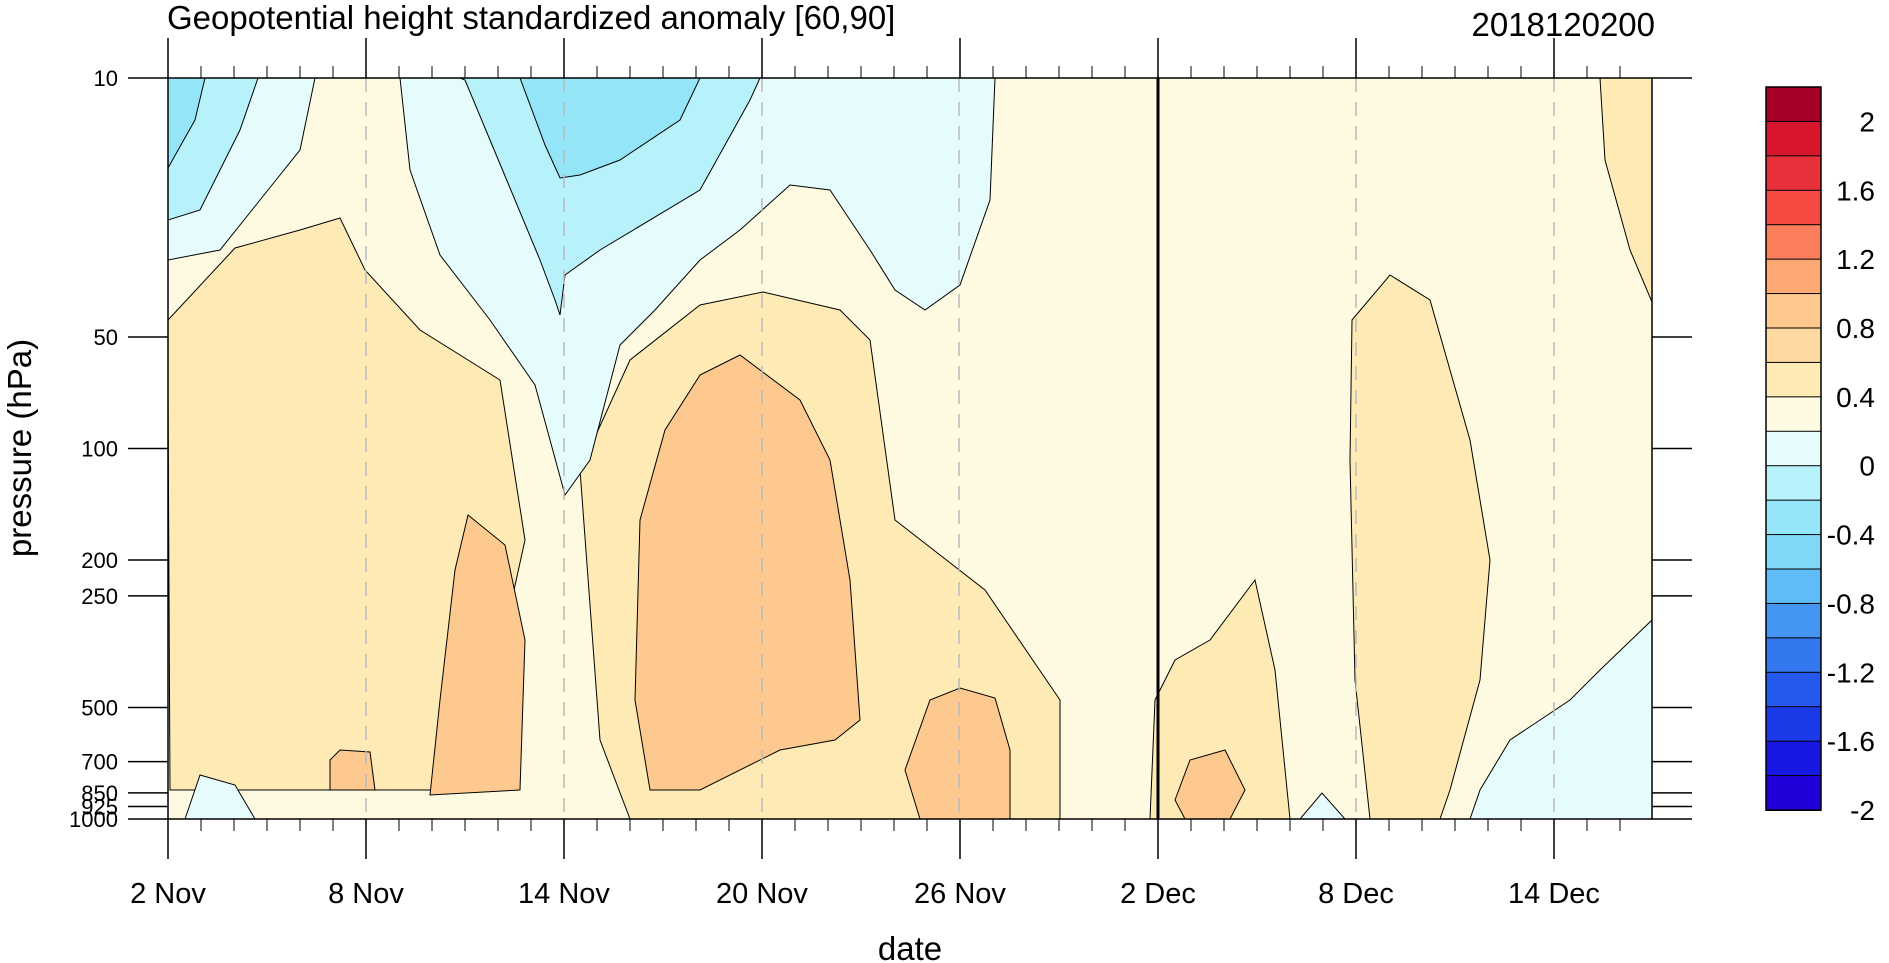 The image size is (1889, 963). Describe the element at coordinates (762, 894) in the screenshot. I see `x-tick-label: 20 Nov` at that location.